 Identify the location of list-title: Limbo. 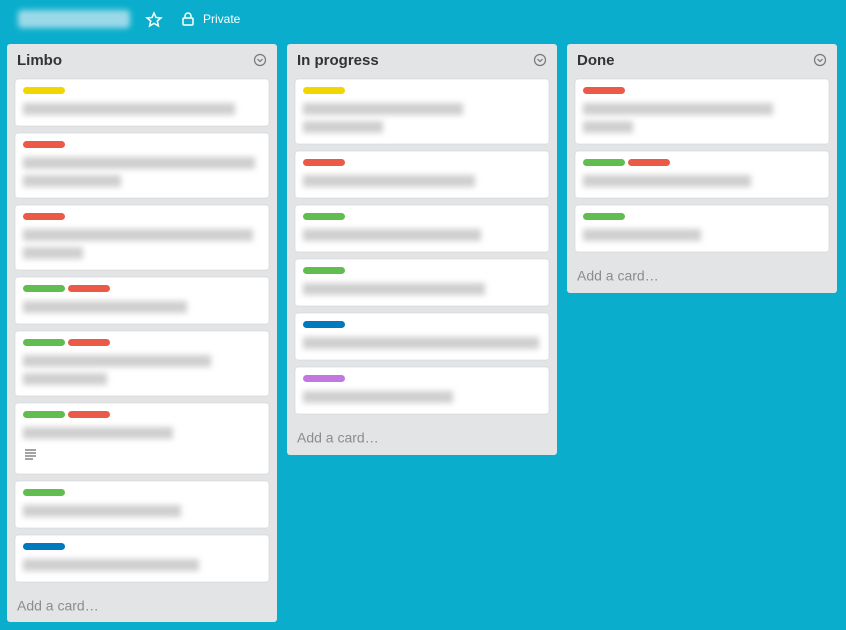
(39, 60).